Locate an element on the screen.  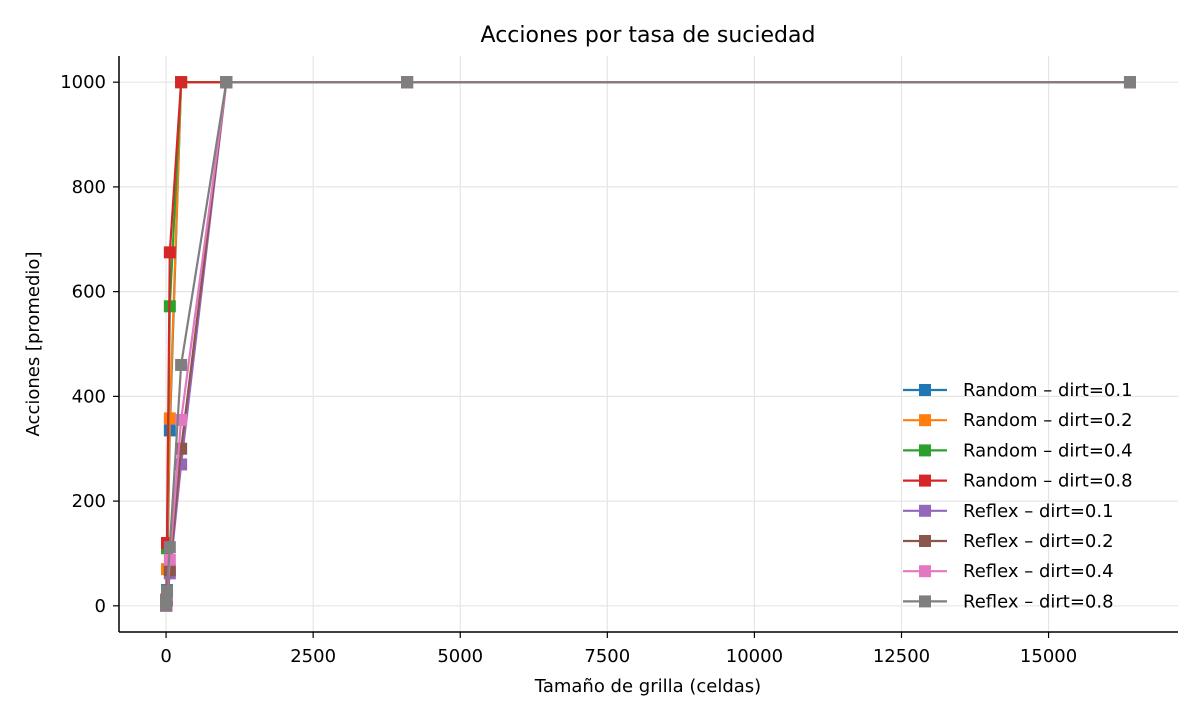
y-tick-label: 400 is located at coordinates (89, 396).